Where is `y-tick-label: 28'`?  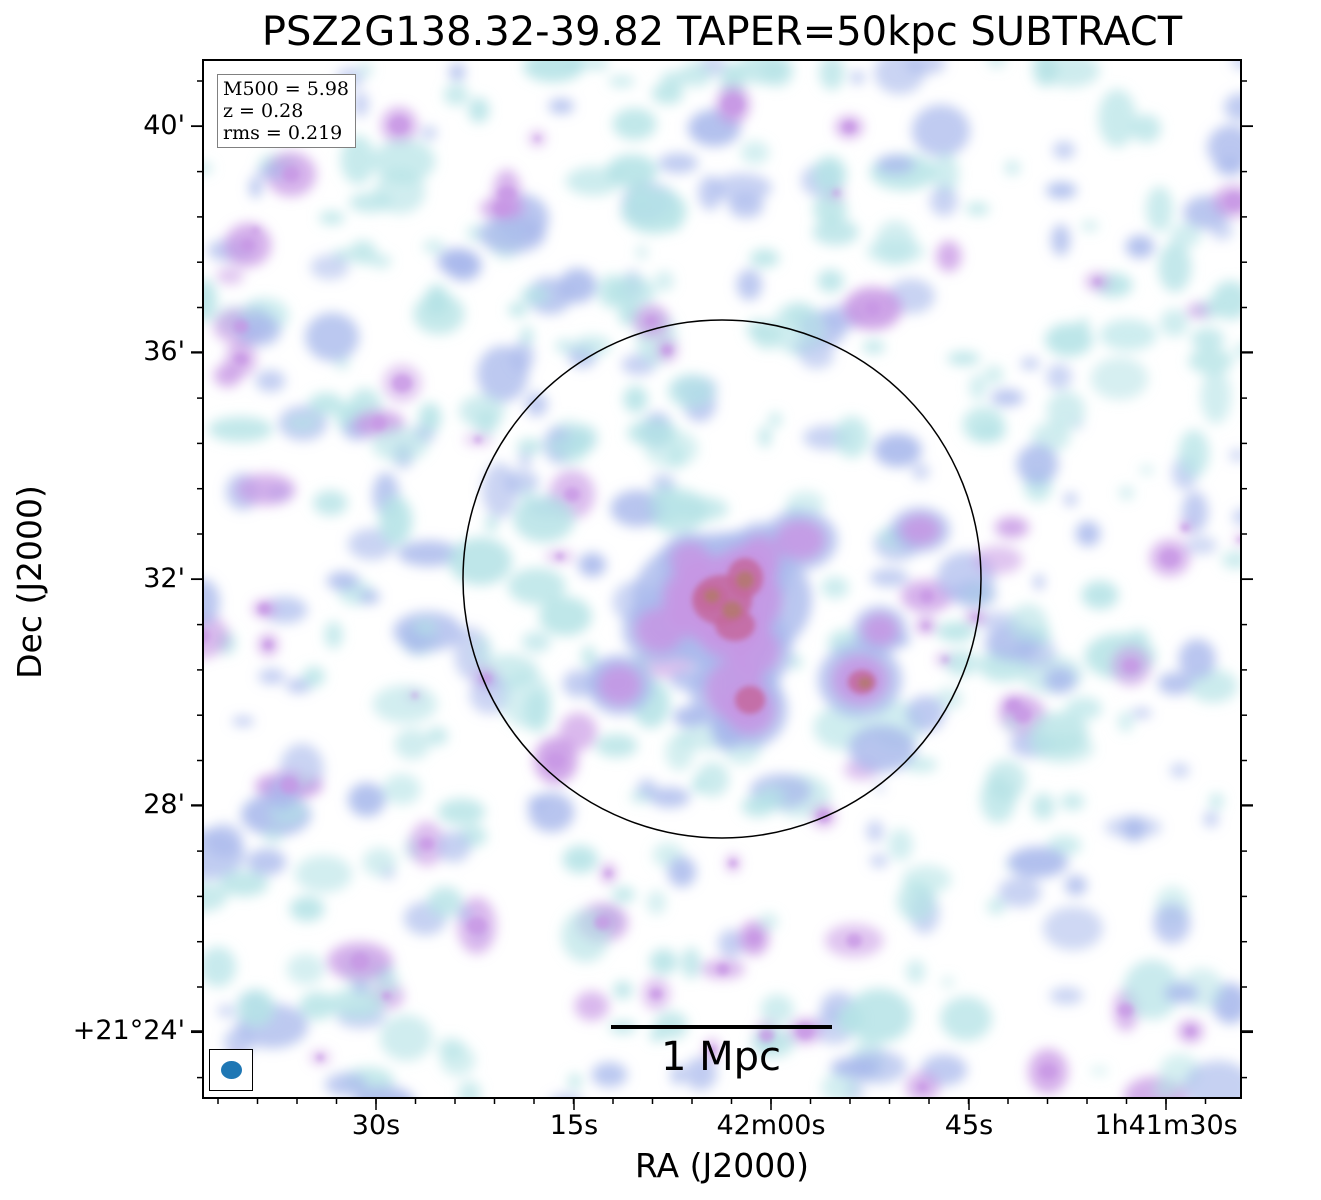 y-tick-label: 28' is located at coordinates (164, 804).